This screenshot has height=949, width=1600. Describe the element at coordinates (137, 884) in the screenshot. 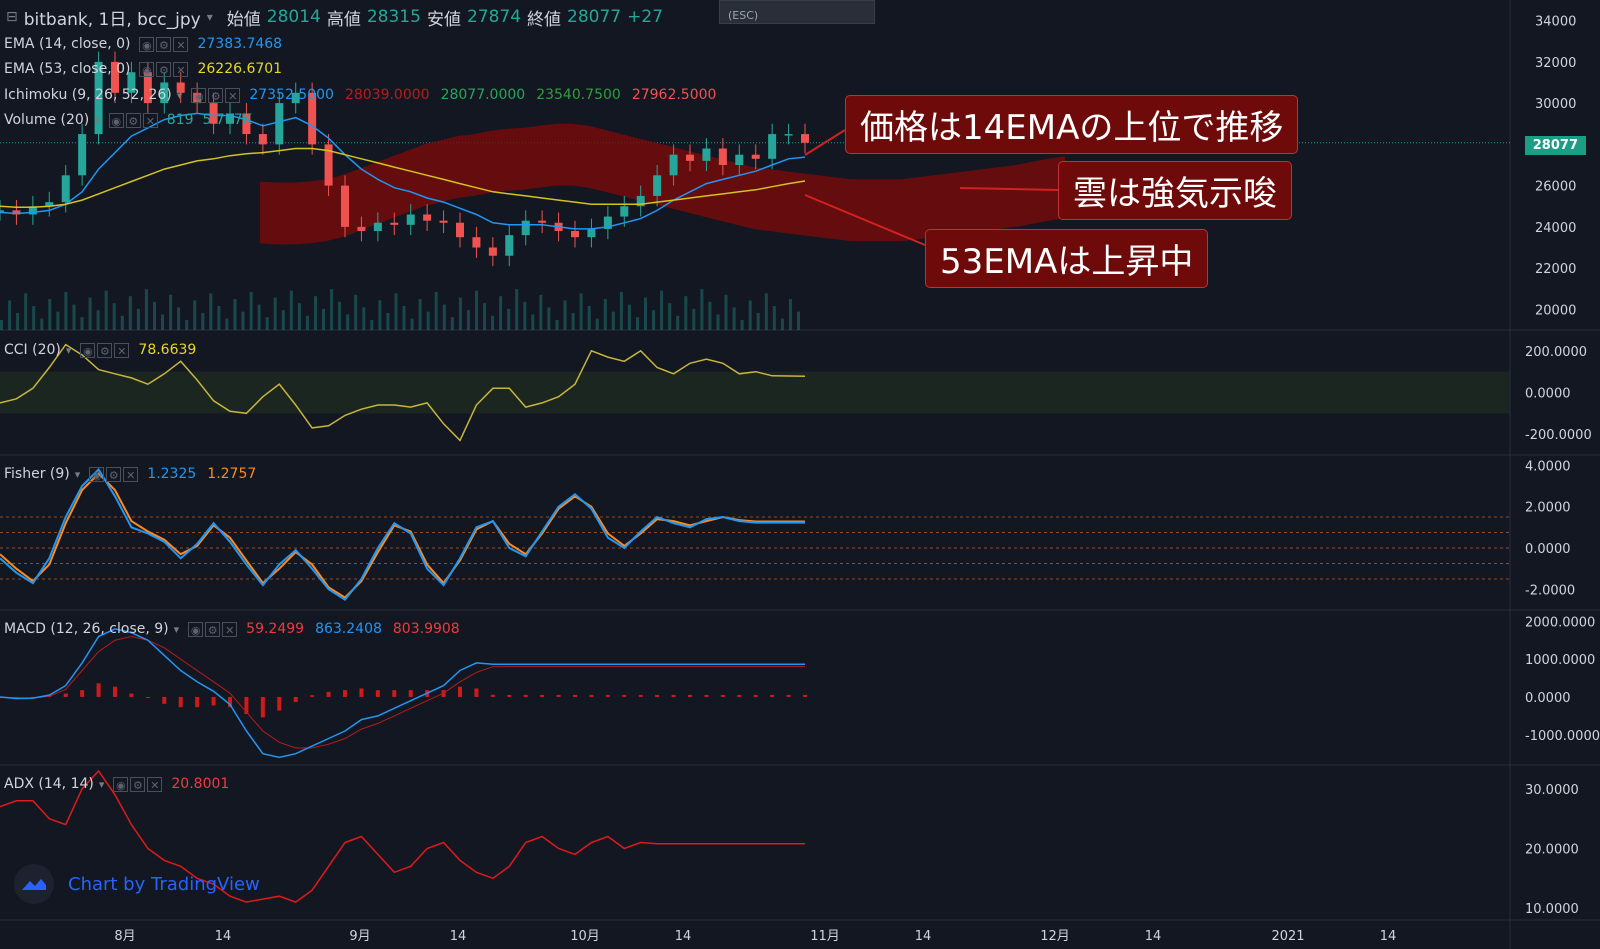

I see `tradingview-logo: Chart by TradingView` at that location.